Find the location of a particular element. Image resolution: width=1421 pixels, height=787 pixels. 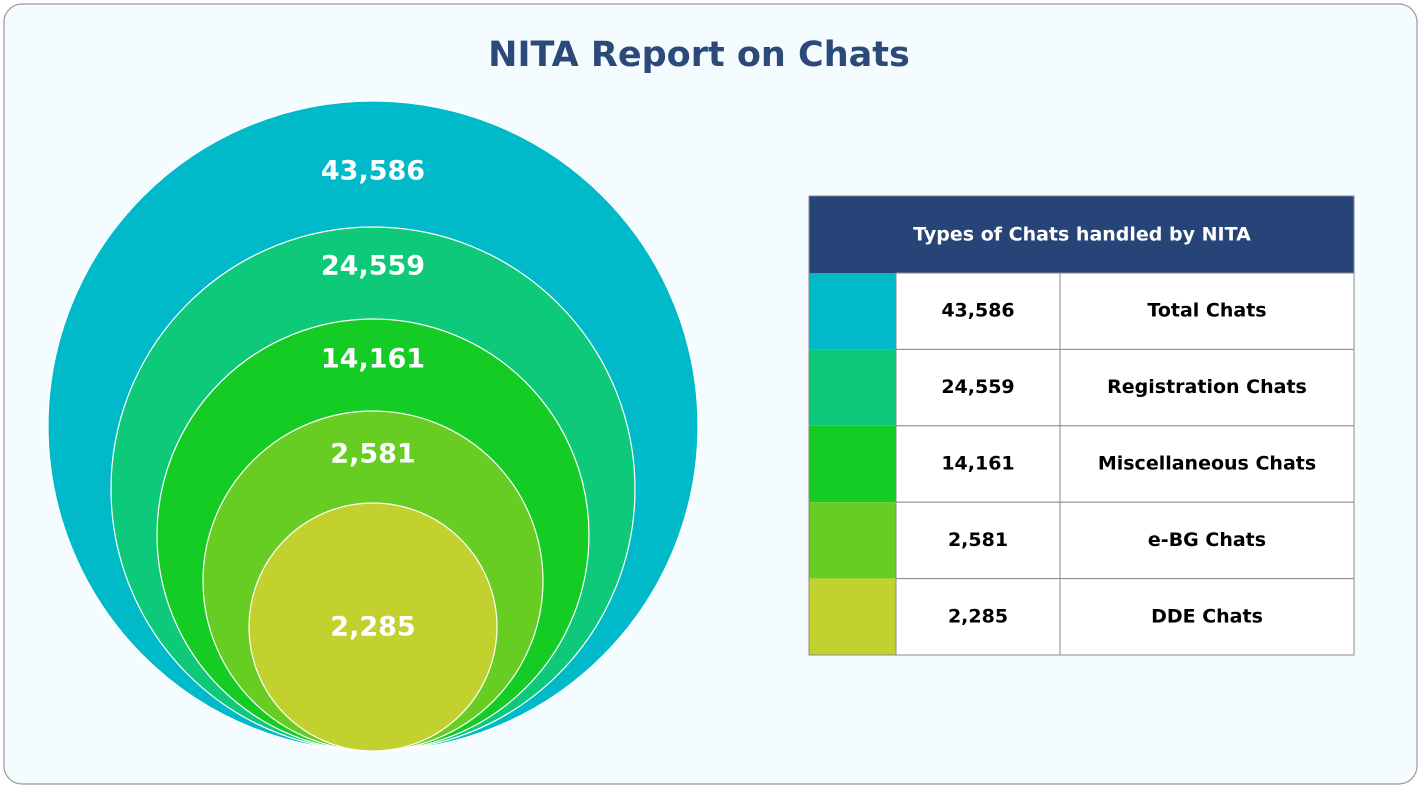

table-header is located at coordinates (1081, 234).